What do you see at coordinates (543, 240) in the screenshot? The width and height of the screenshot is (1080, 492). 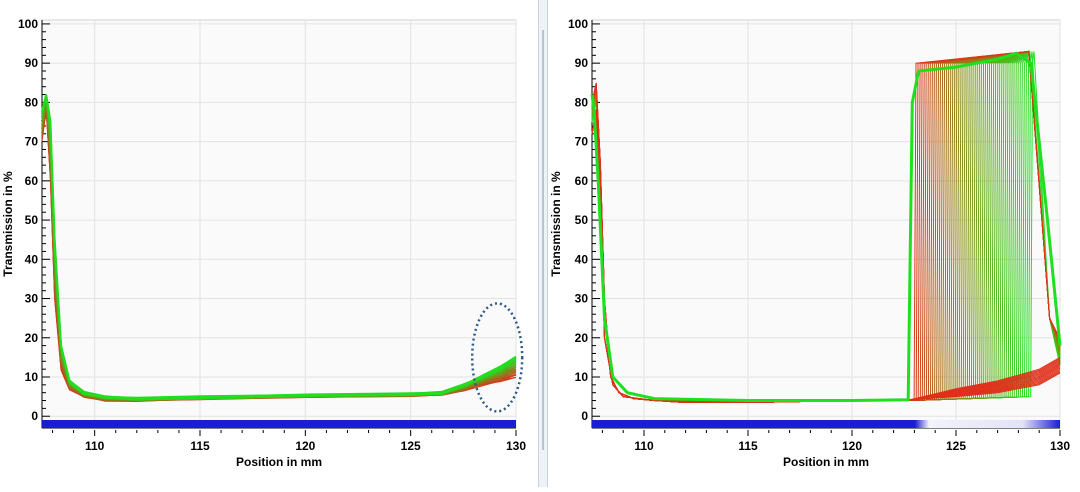 I see `splitter-grip` at bounding box center [543, 240].